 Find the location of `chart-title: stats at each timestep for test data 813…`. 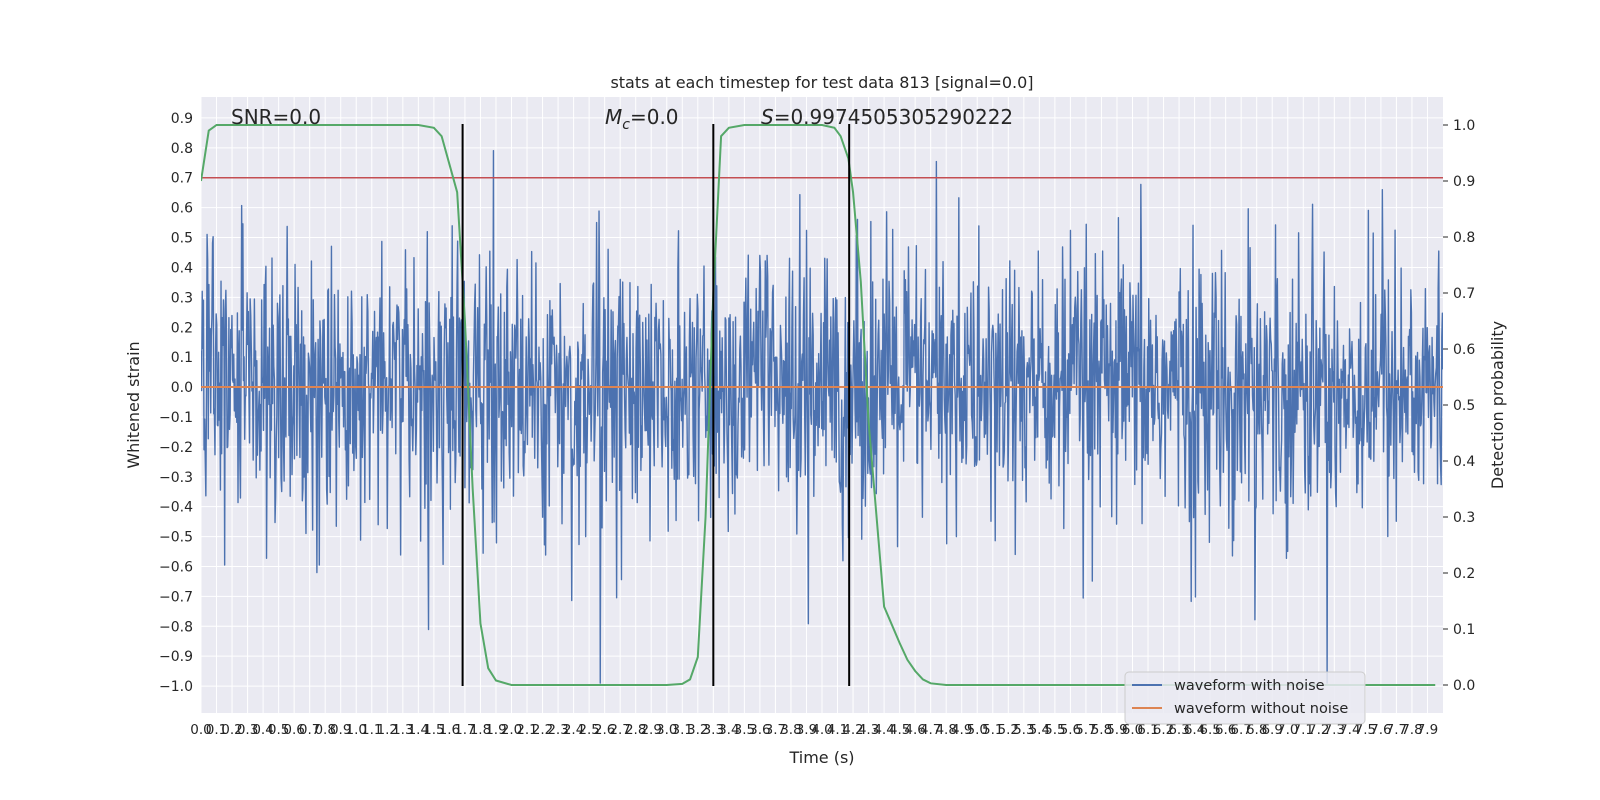

chart-title: stats at each timestep for test data 813… is located at coordinates (821, 82).